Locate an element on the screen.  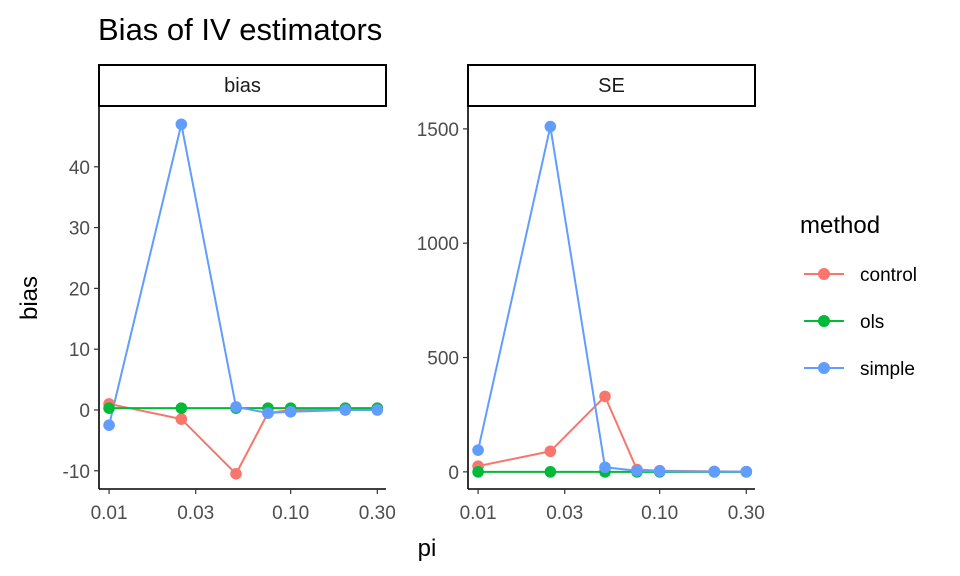
se-y-tick-label: 1500 is located at coordinates (438, 130).